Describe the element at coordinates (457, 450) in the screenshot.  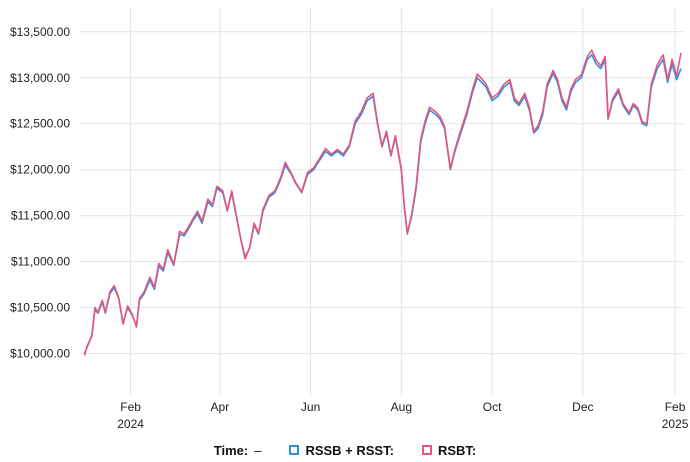
I see `legend-series-label-rsbt: RSBT:` at that location.